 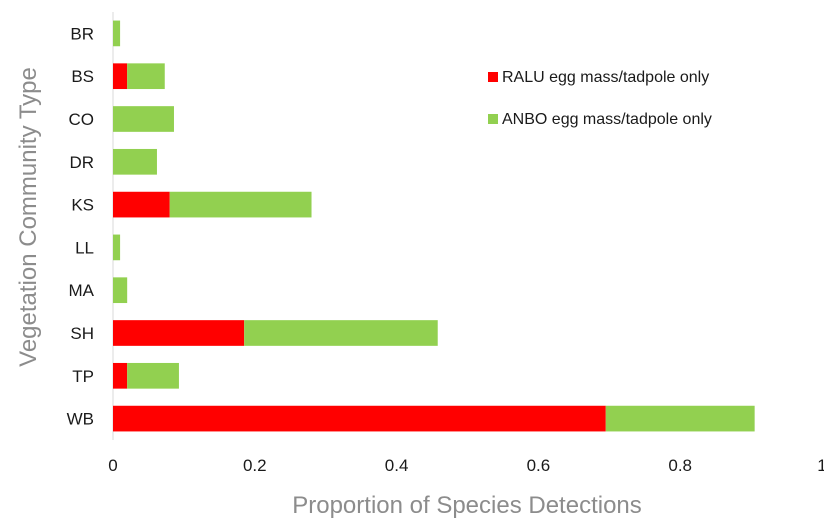 I want to click on bar-wb-anbo, so click(x=680, y=418).